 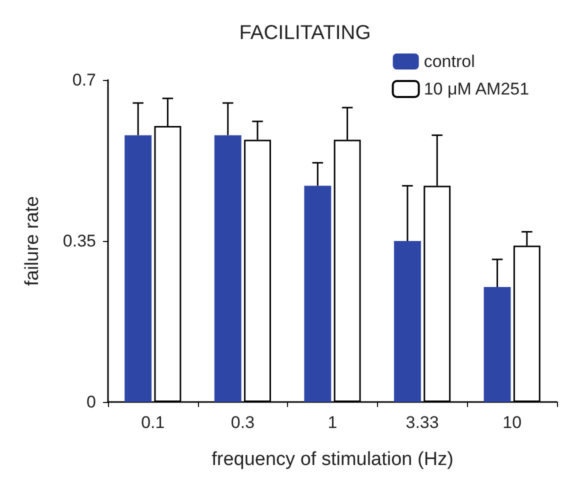 What do you see at coordinates (305, 33) in the screenshot?
I see `chart-title: FACILITATING` at bounding box center [305, 33].